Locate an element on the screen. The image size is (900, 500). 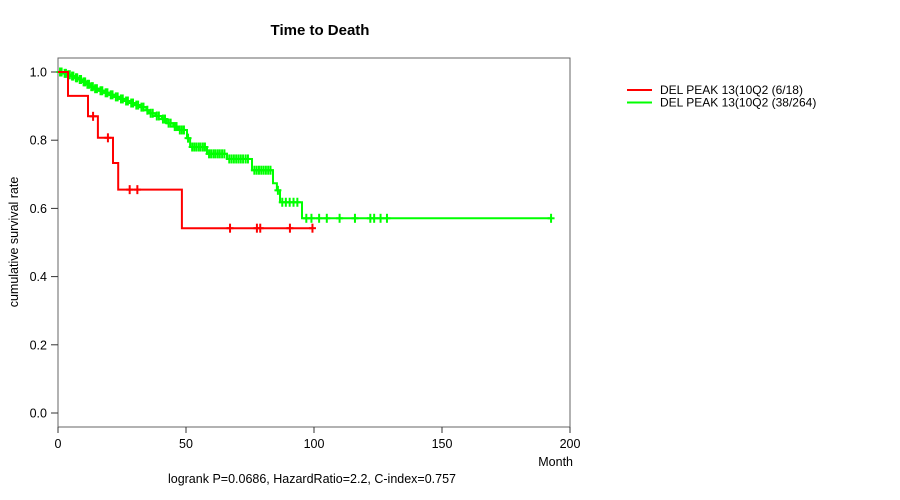
x-tick-label: 50 is located at coordinates (186, 444).